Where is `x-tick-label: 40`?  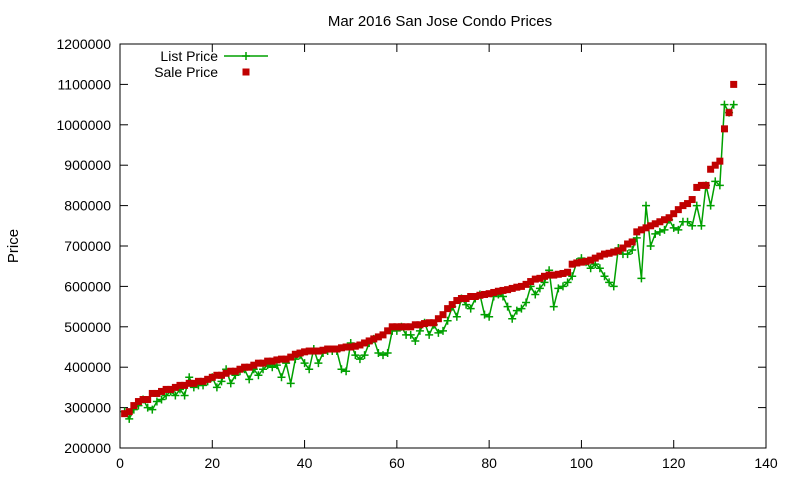
x-tick-label: 40 is located at coordinates (305, 463).